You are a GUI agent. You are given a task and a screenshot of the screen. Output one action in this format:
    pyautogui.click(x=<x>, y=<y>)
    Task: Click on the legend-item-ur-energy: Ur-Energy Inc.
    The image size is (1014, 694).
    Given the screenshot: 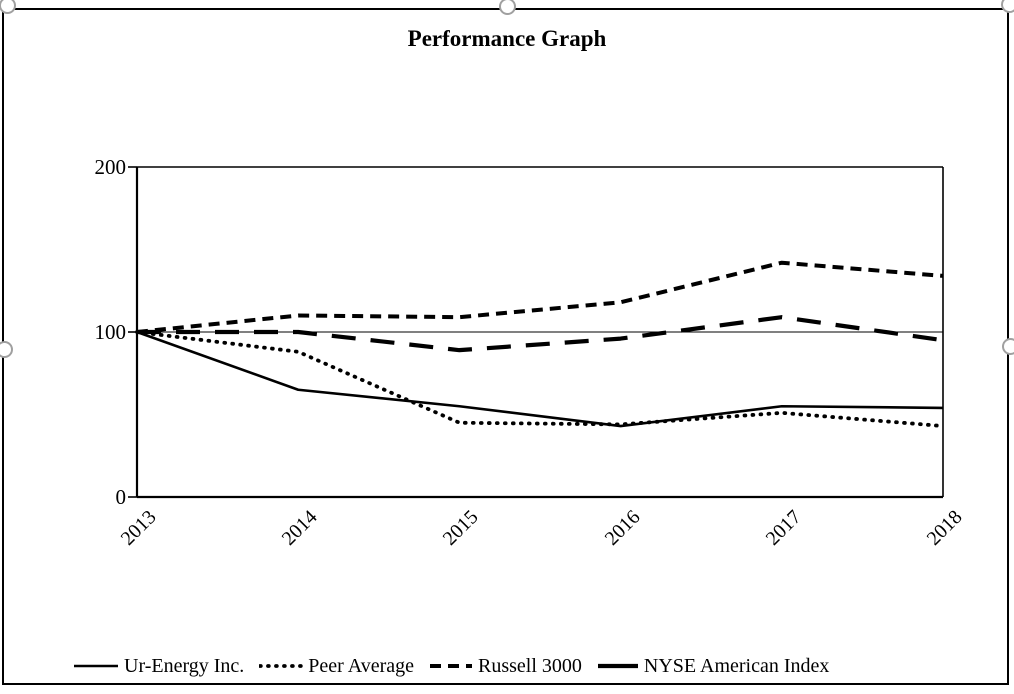 What is the action you would take?
    pyautogui.click(x=158, y=666)
    